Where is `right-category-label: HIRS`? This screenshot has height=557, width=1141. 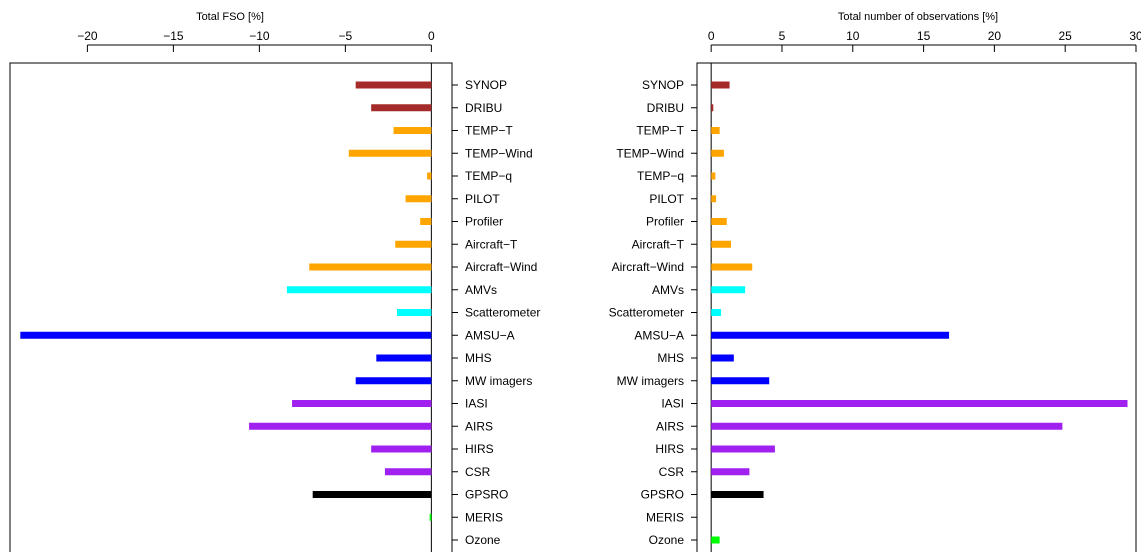
right-category-label: HIRS is located at coordinates (669, 449).